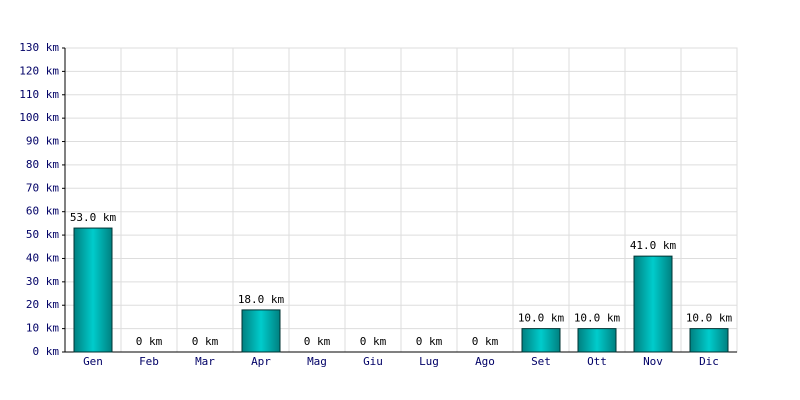 This screenshot has height=400, width=800. What do you see at coordinates (429, 361) in the screenshot?
I see `x-tick-label: Lug` at bounding box center [429, 361].